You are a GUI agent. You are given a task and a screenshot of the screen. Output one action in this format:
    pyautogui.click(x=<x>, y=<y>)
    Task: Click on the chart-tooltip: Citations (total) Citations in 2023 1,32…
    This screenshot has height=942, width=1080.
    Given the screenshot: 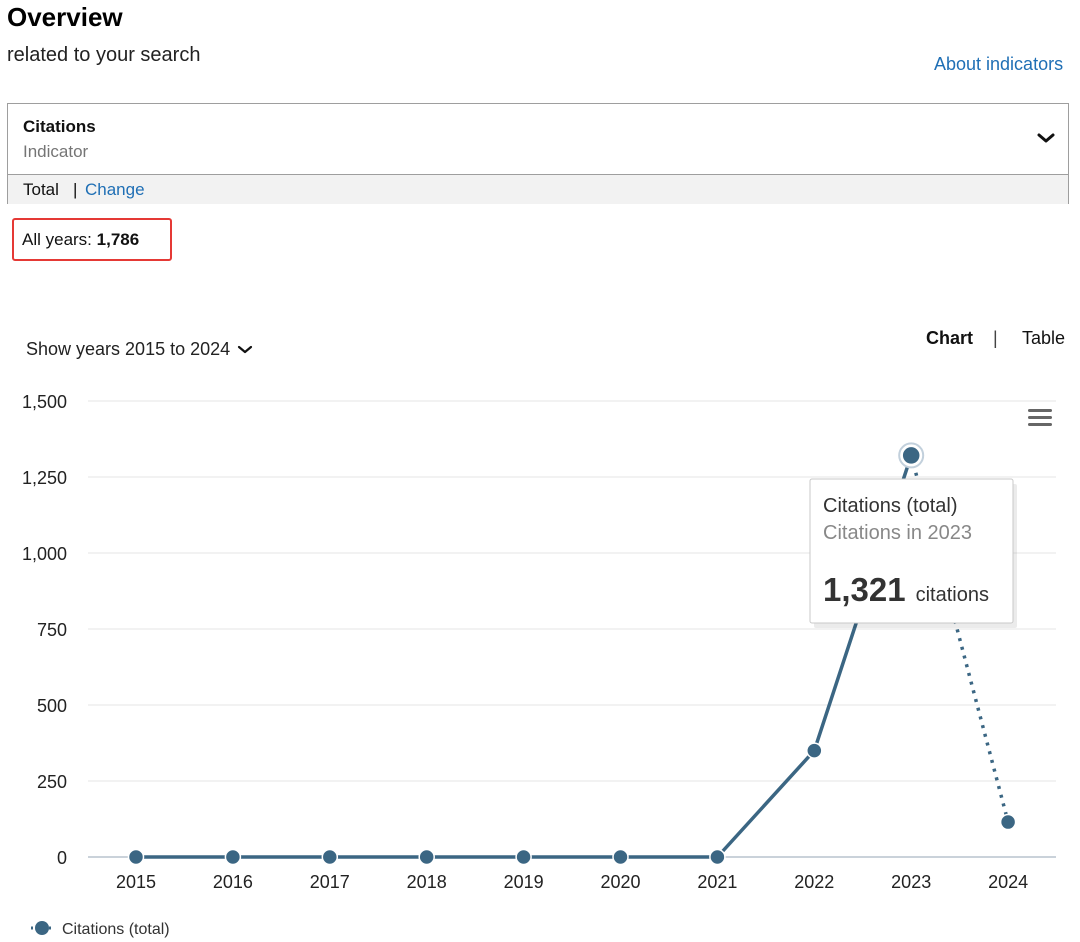 What is the action you would take?
    pyautogui.click(x=913, y=553)
    